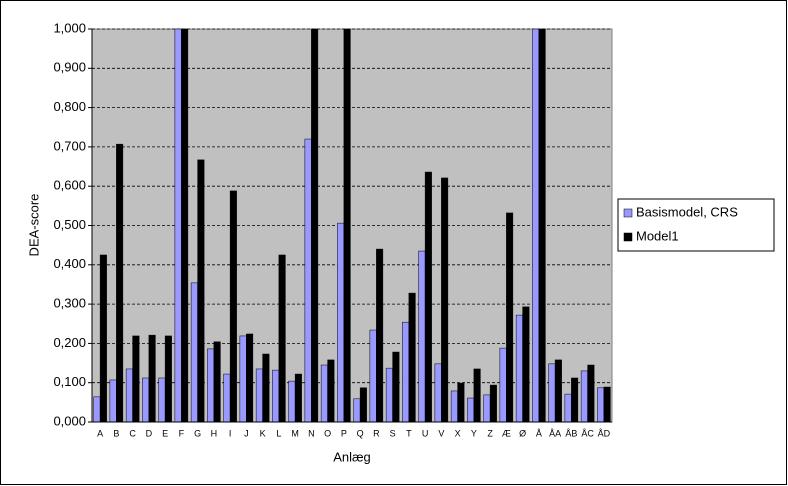 This screenshot has height=486, width=788. Describe the element at coordinates (69, 303) in the screenshot. I see `y-tick-label: 0,300` at that location.